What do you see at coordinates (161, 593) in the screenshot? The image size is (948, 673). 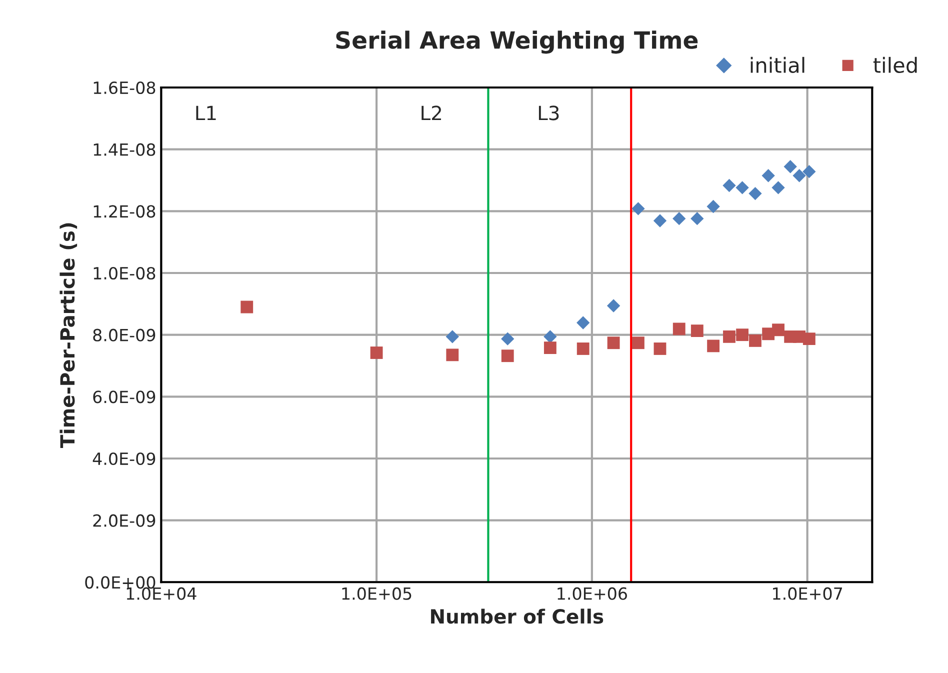 I see `x-tick-label: 1.0E+04` at bounding box center [161, 593].